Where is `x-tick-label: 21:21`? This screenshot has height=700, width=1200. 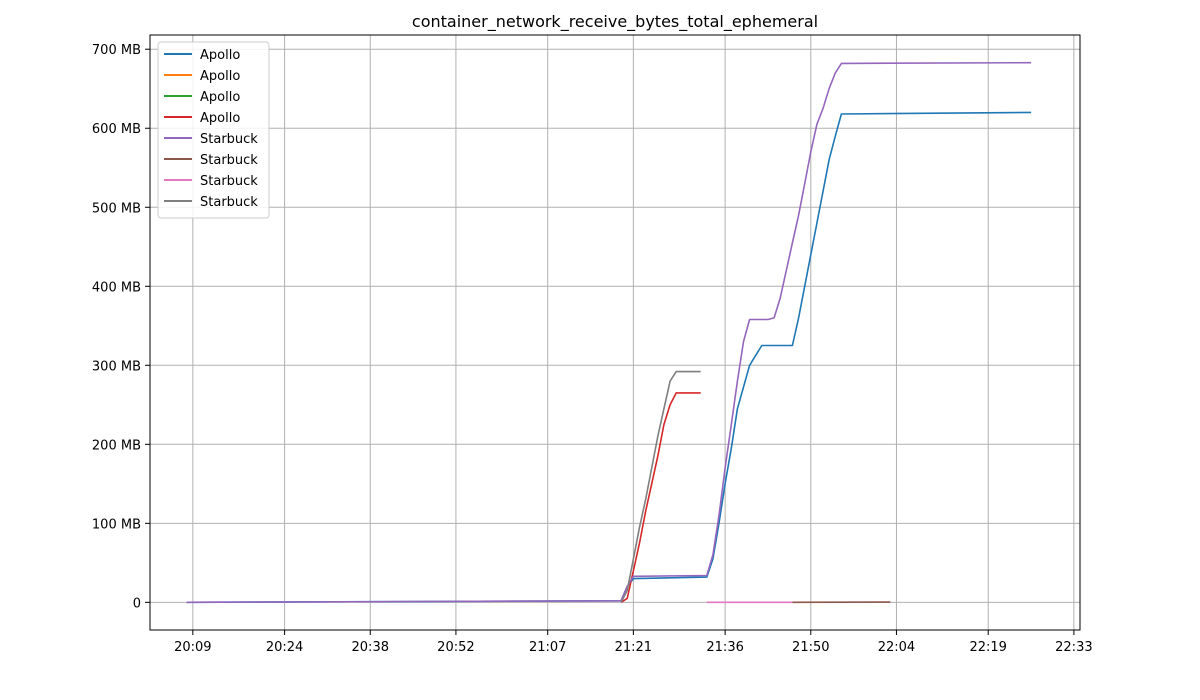
x-tick-label: 21:21 is located at coordinates (633, 647).